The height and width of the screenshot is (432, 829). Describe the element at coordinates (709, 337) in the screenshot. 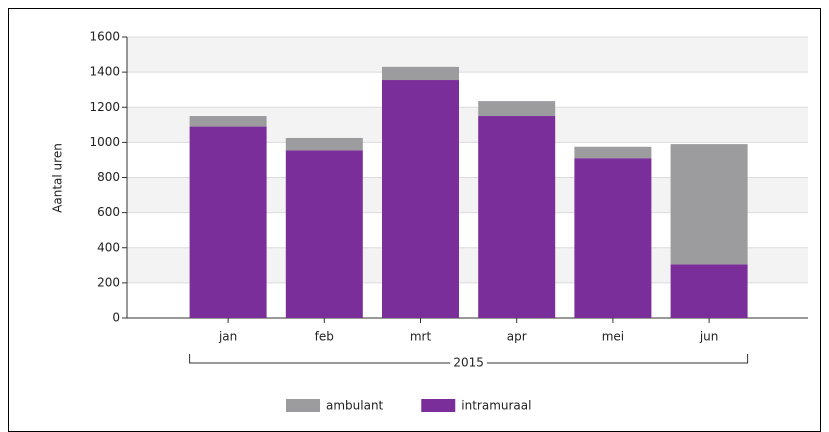

I see `x-tick-label: jun` at that location.